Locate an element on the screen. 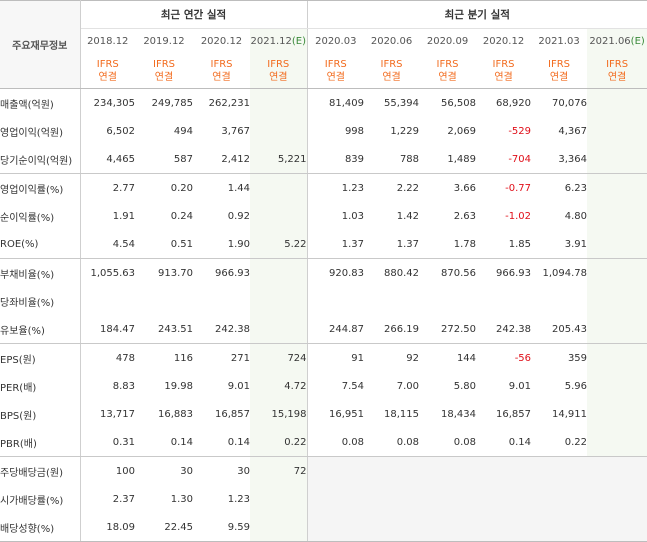  table-cell: 1.44 is located at coordinates (238, 188).